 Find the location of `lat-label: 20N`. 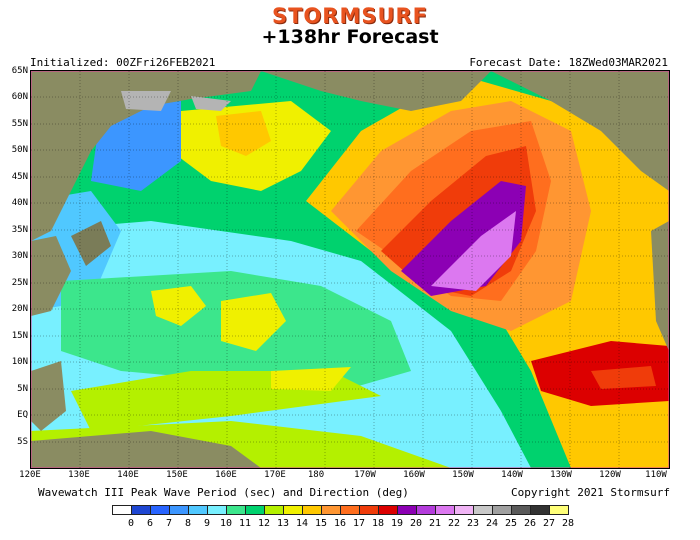

lat-label: 20N is located at coordinates (19, 309).